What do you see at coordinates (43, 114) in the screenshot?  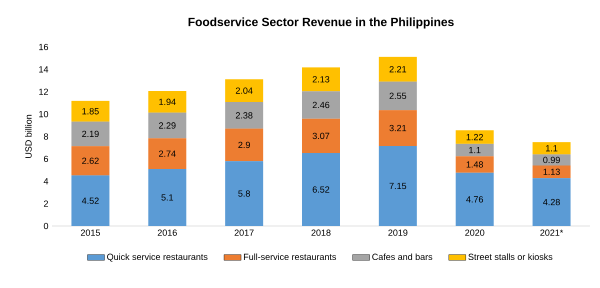 I see `y-tick-label: 10` at bounding box center [43, 114].